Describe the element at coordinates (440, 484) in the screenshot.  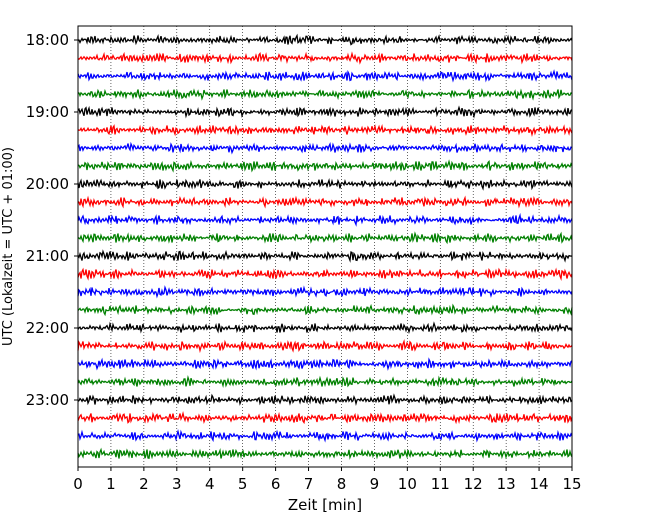
I see `x-tick-label-11: 11` at that location.